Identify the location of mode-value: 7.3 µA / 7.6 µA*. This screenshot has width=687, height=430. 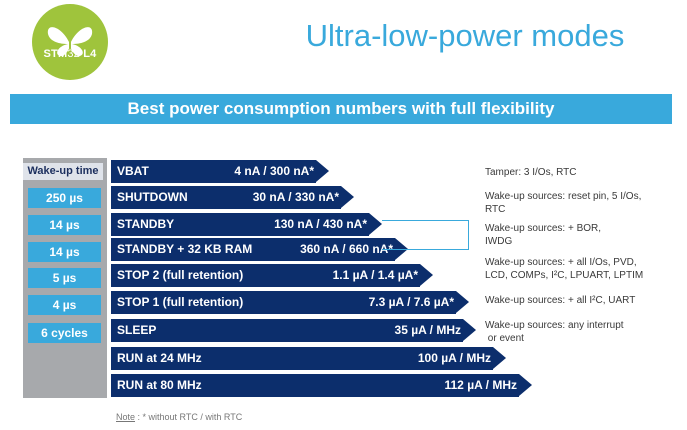
(411, 302).